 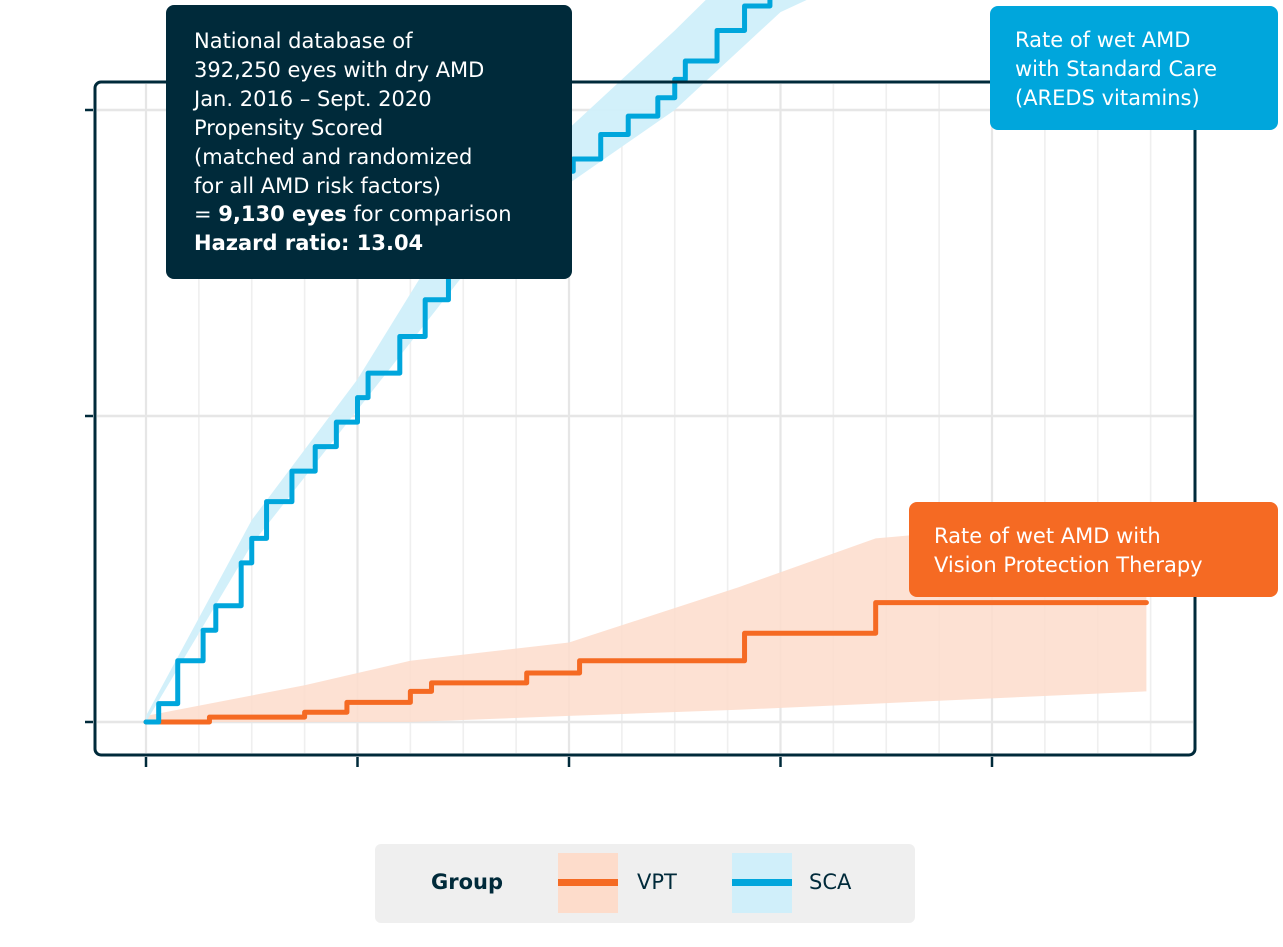 I want to click on study-info-line: (matched and randomized, so click(x=333, y=156).